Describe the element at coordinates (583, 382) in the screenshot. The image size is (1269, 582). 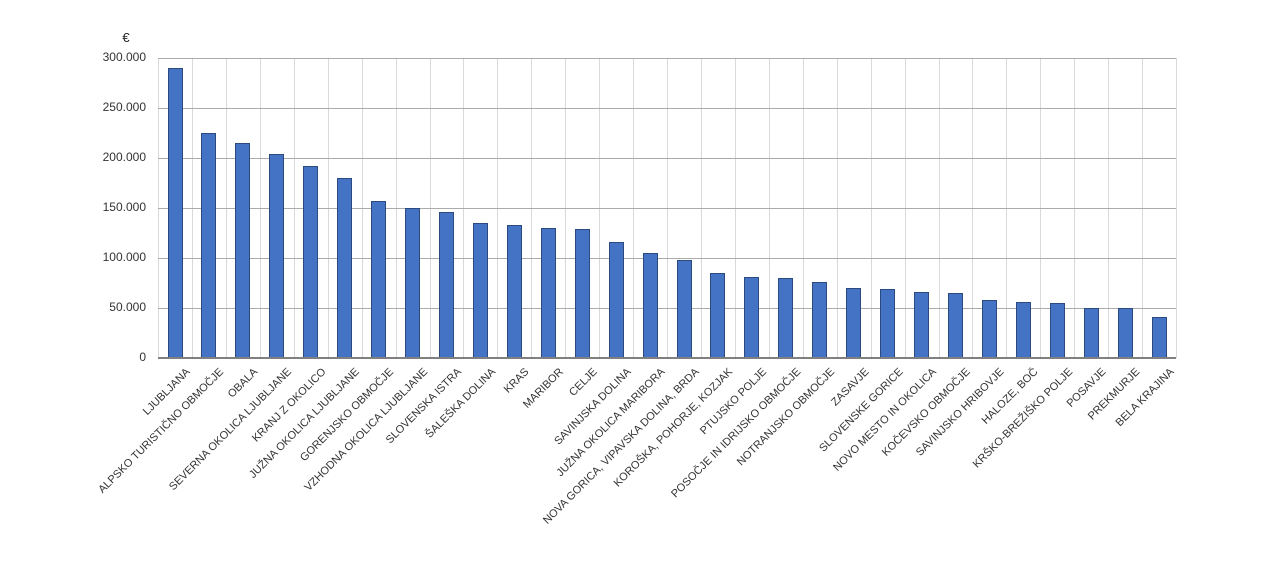
I see `x-axis-category-label: CELJE` at that location.